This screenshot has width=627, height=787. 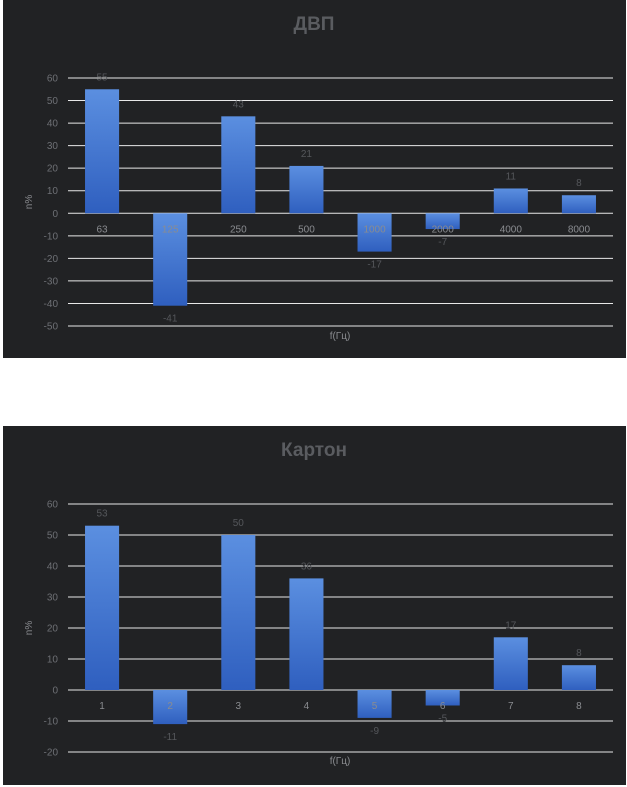 What do you see at coordinates (511, 229) in the screenshot?
I see `x-tick-label: 4000` at bounding box center [511, 229].